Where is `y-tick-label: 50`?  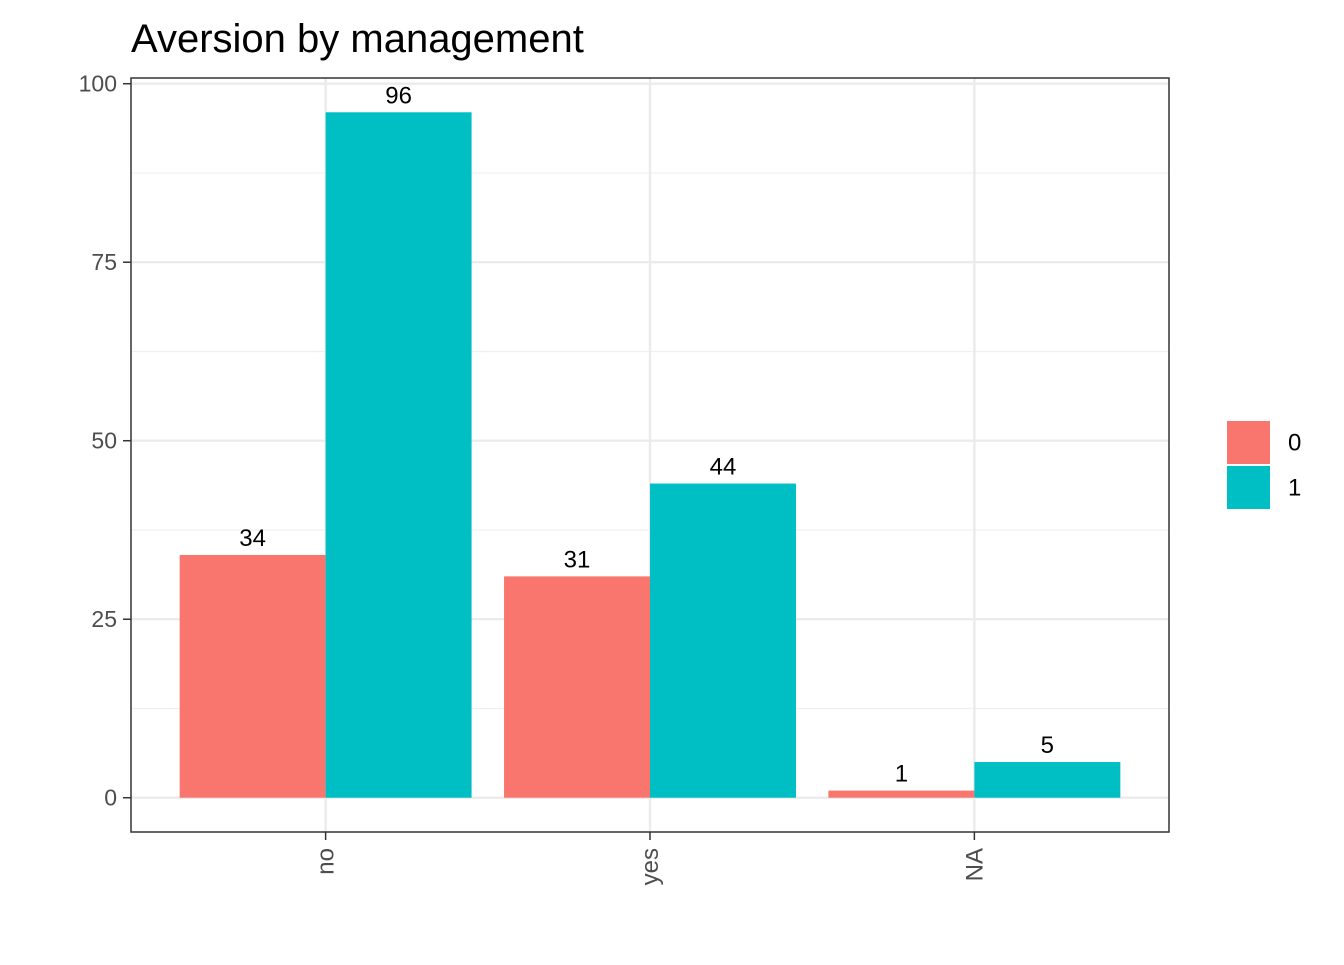
y-tick-label: 50 is located at coordinates (104, 441).